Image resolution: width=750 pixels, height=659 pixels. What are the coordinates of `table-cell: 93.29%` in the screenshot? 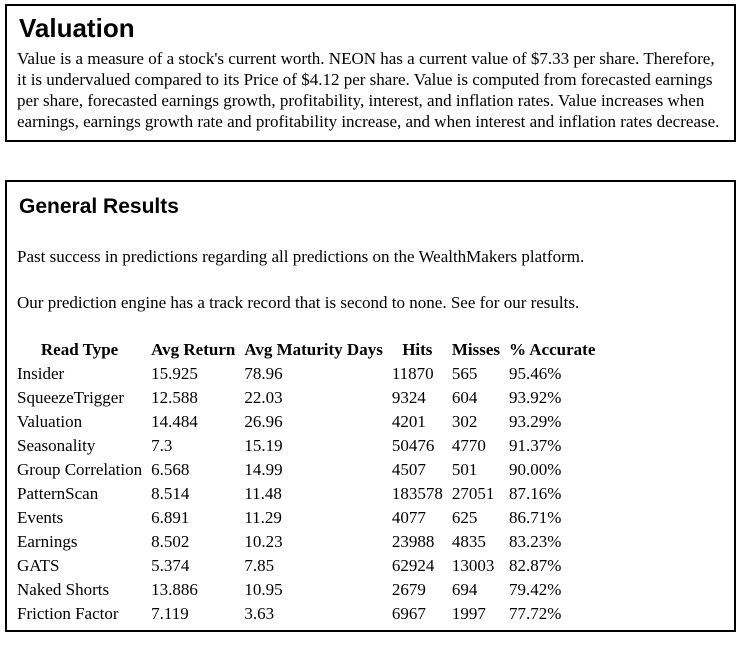 It's located at (535, 421).